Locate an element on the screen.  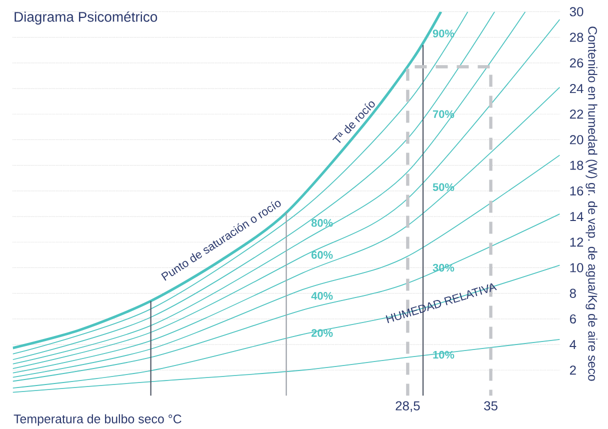
y-tick-label: 4 is located at coordinates (573, 344).